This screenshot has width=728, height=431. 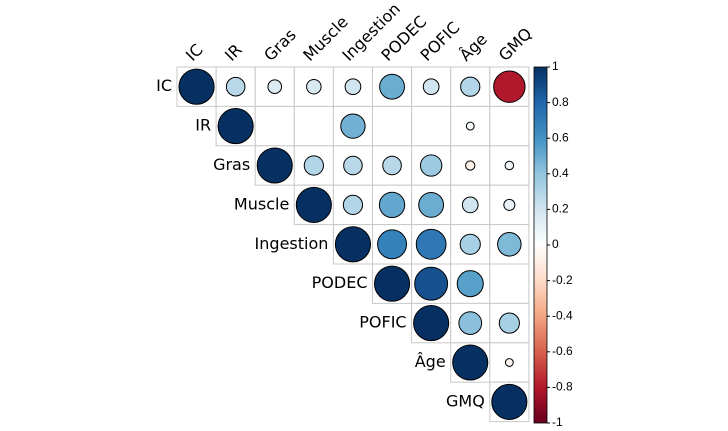 I want to click on colorbar-tick-label: -0.4, so click(x=562, y=315).